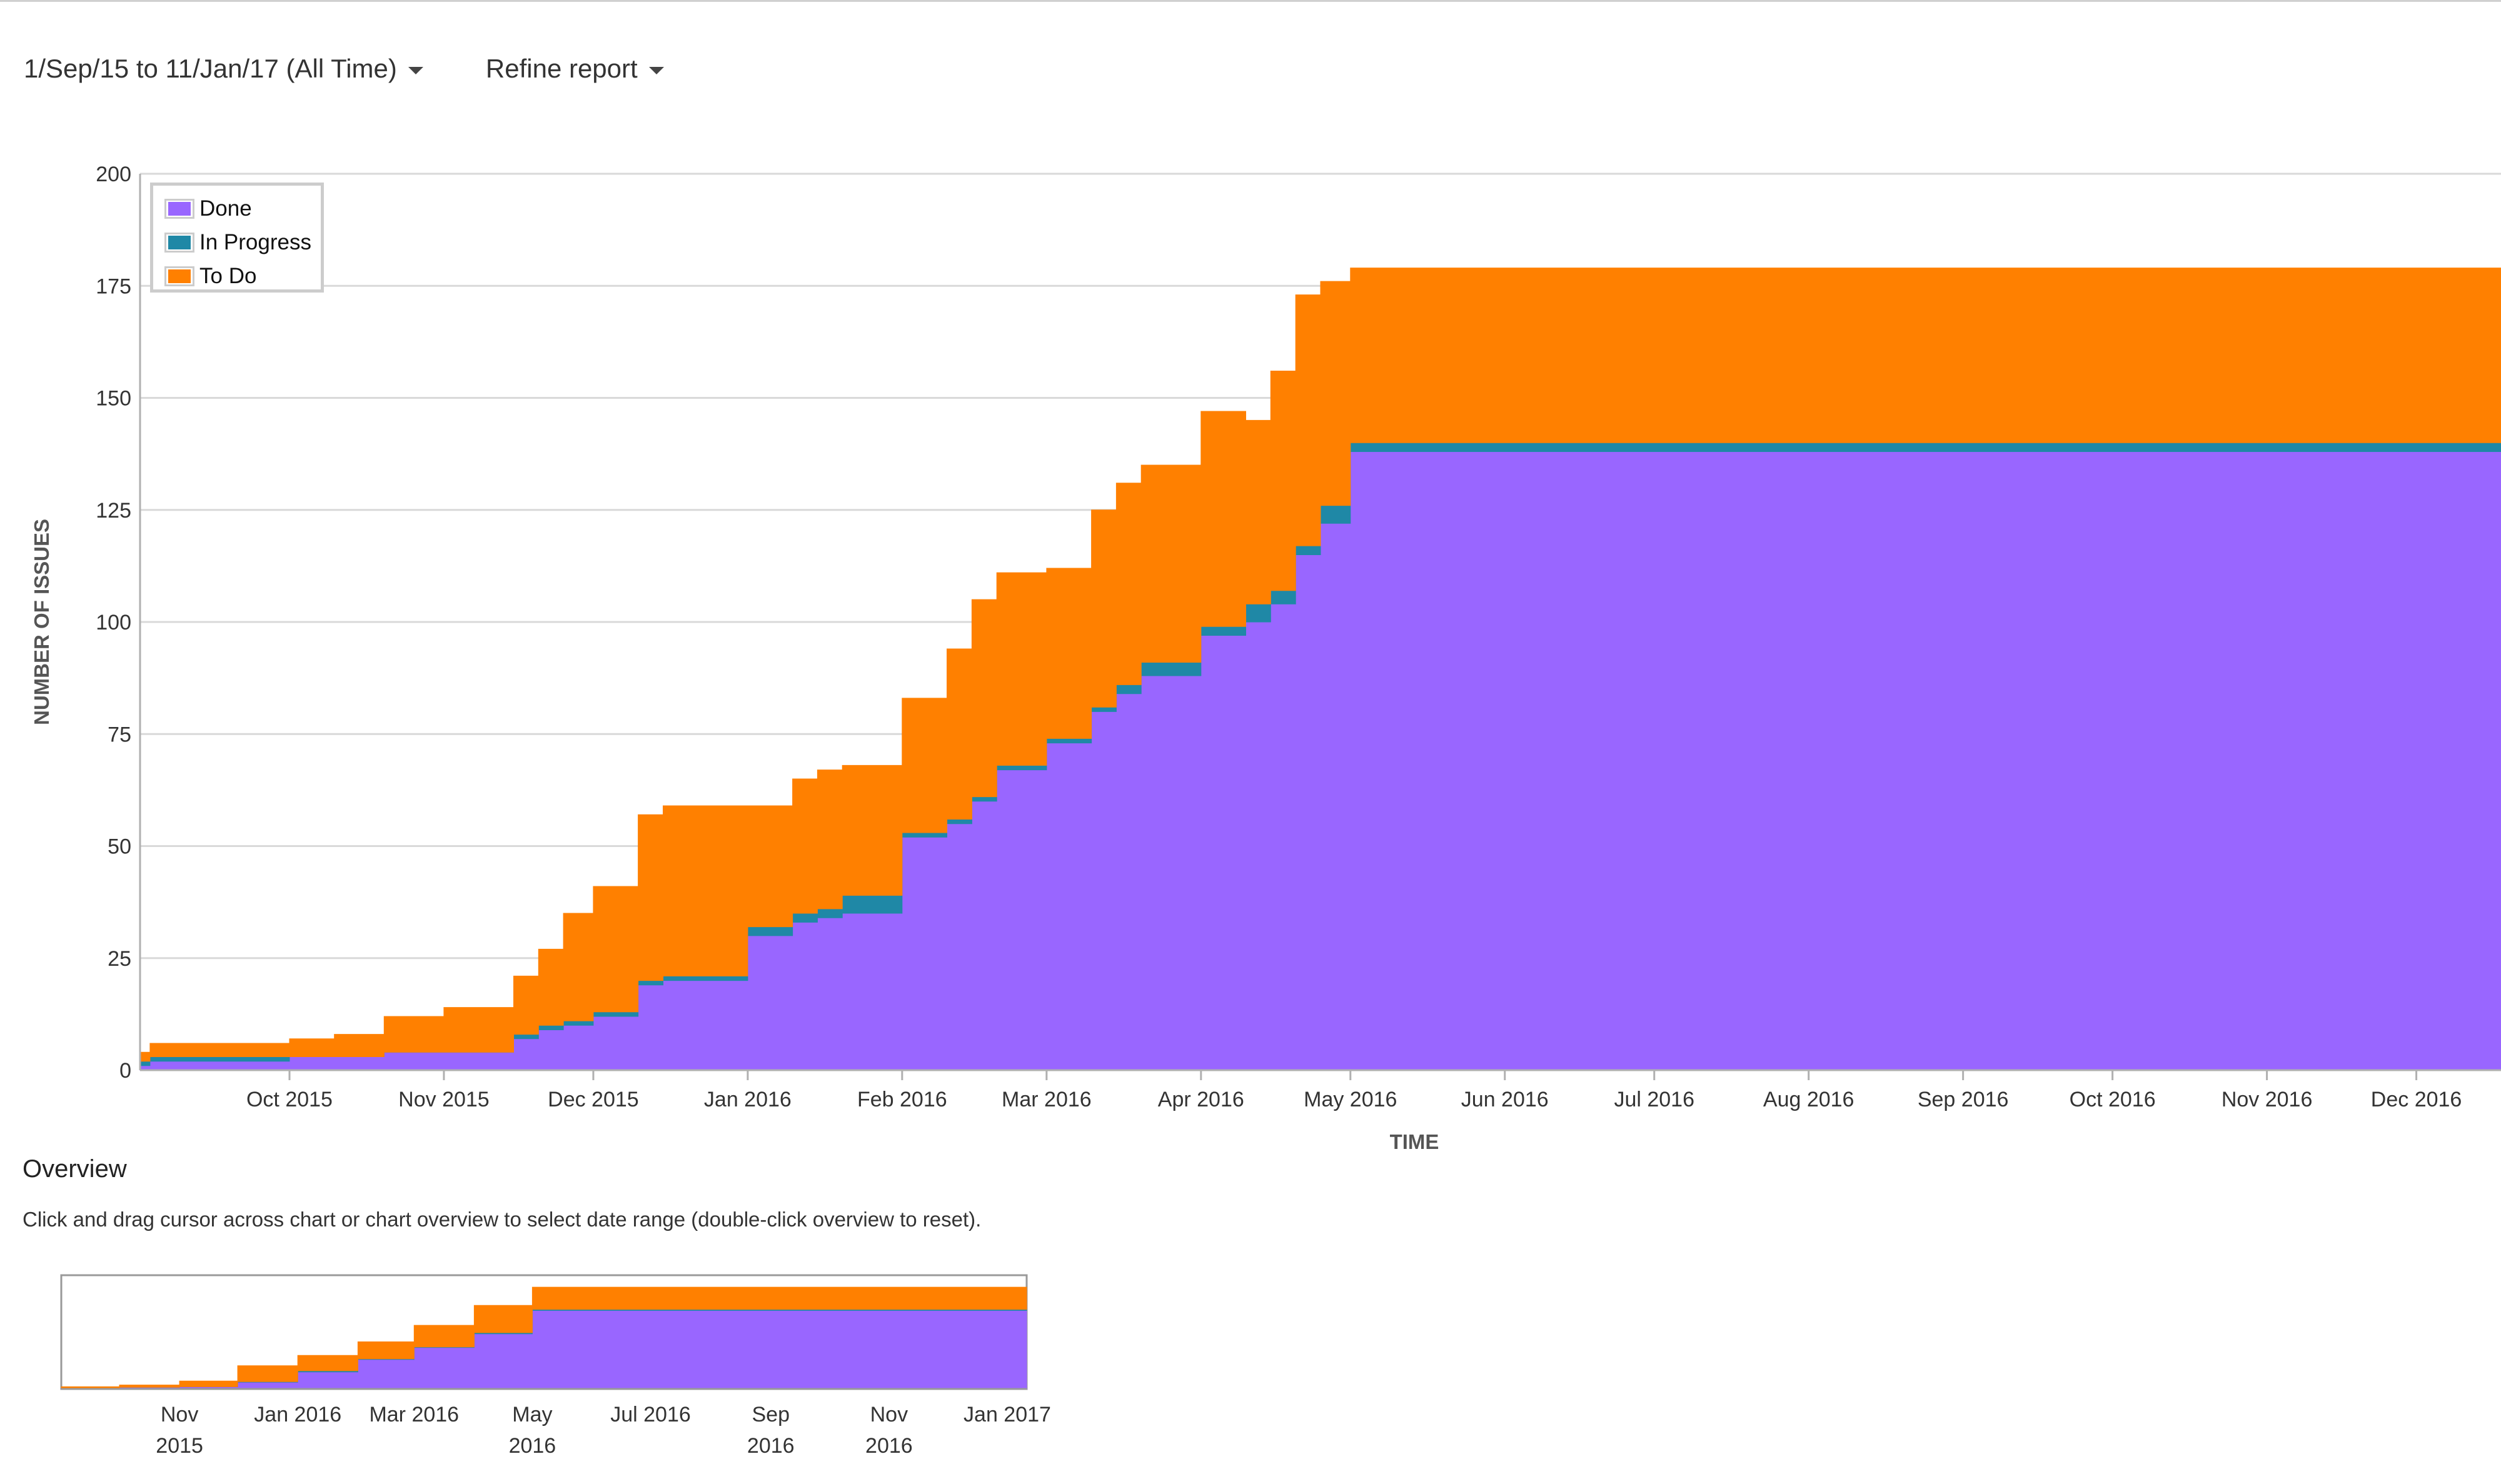  Describe the element at coordinates (1350, 1099) in the screenshot. I see `x-tick-label: May 2016` at that location.